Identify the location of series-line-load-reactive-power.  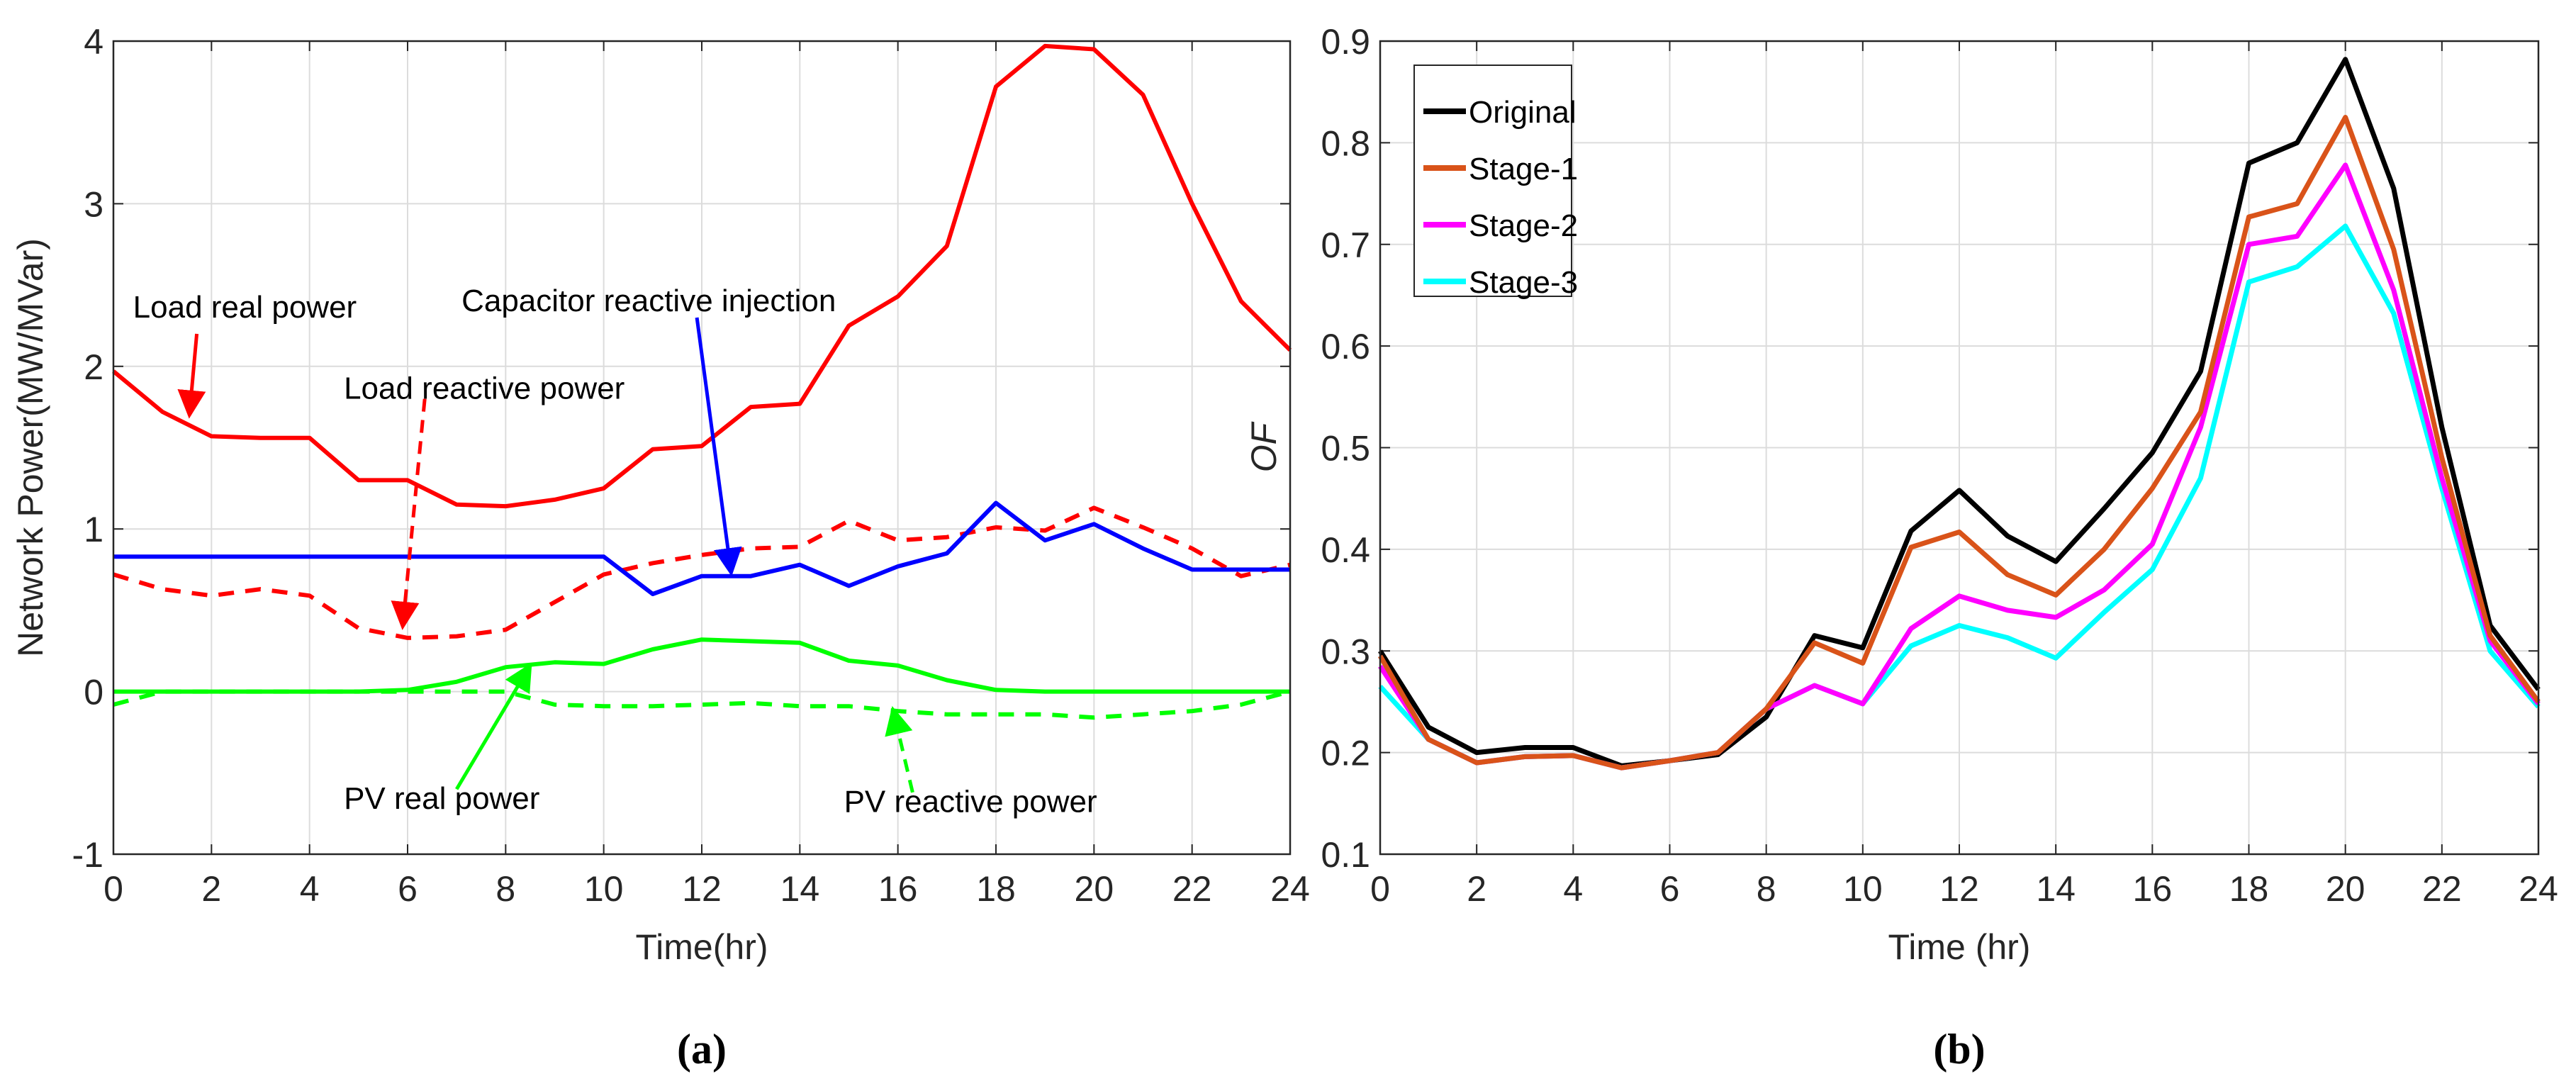
(702, 572).